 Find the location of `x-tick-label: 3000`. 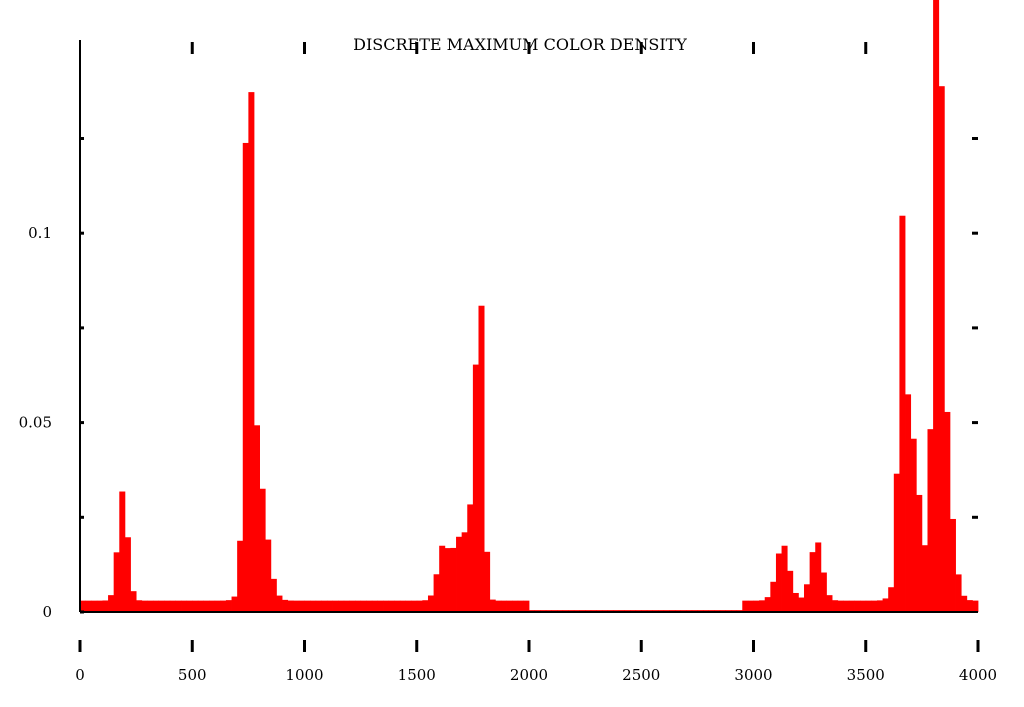

x-tick-label: 3000 is located at coordinates (753, 675).